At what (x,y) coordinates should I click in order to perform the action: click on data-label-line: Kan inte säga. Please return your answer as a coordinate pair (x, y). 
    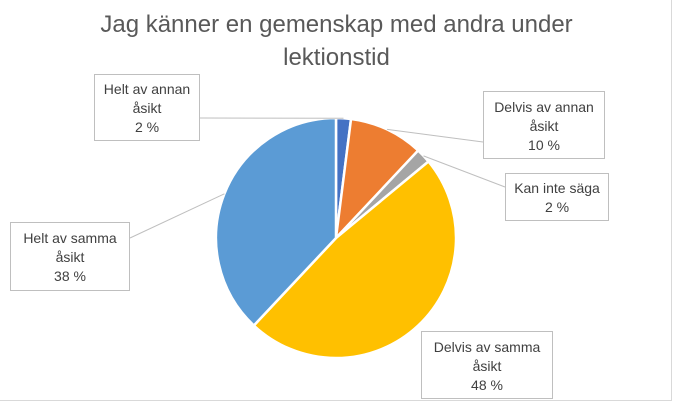
    Looking at the image, I should click on (557, 188).